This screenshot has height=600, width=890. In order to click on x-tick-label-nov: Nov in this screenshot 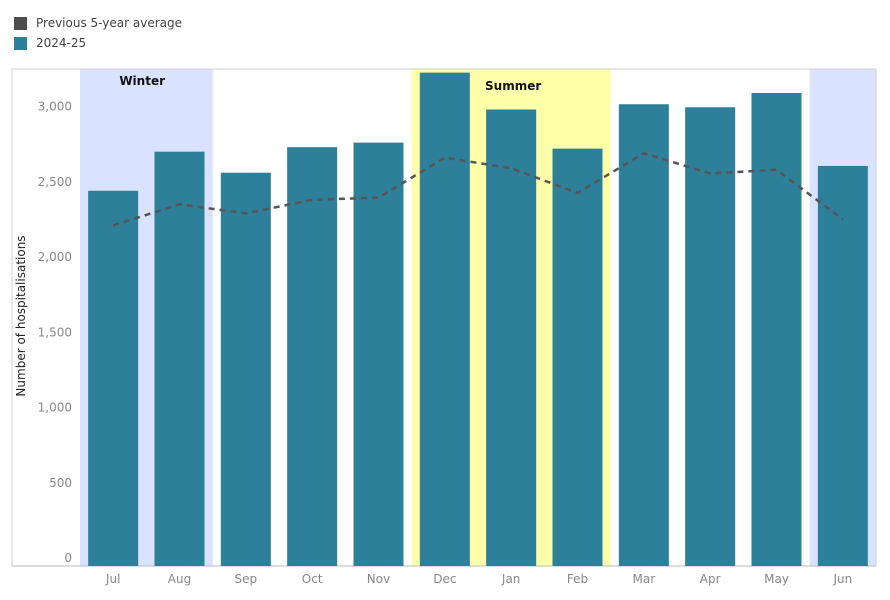, I will do `click(378, 579)`.